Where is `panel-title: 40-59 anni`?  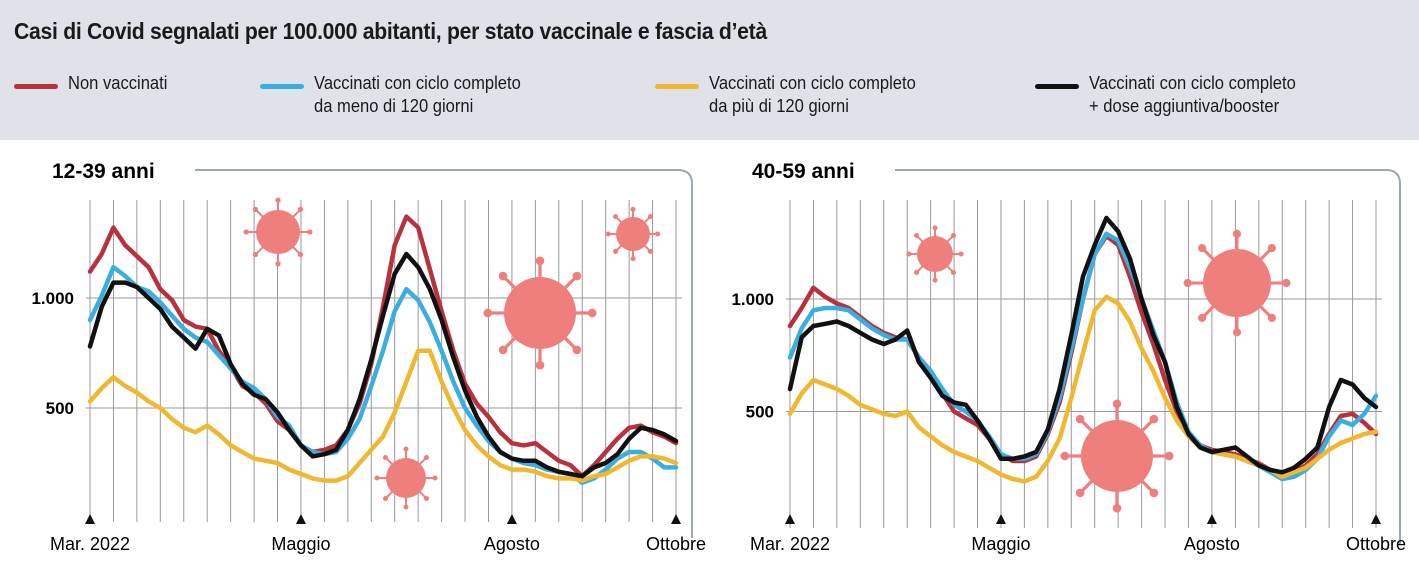 panel-title: 40-59 anni is located at coordinates (803, 171).